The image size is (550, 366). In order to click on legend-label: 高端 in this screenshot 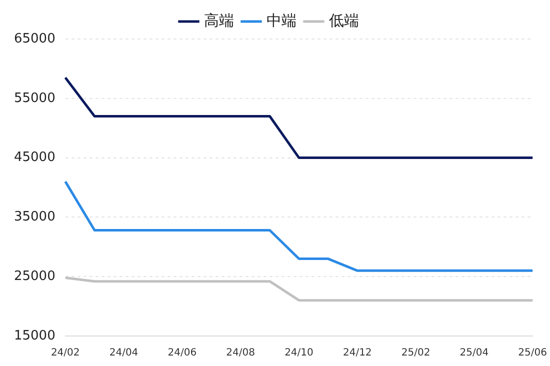, I will do `click(219, 20)`.